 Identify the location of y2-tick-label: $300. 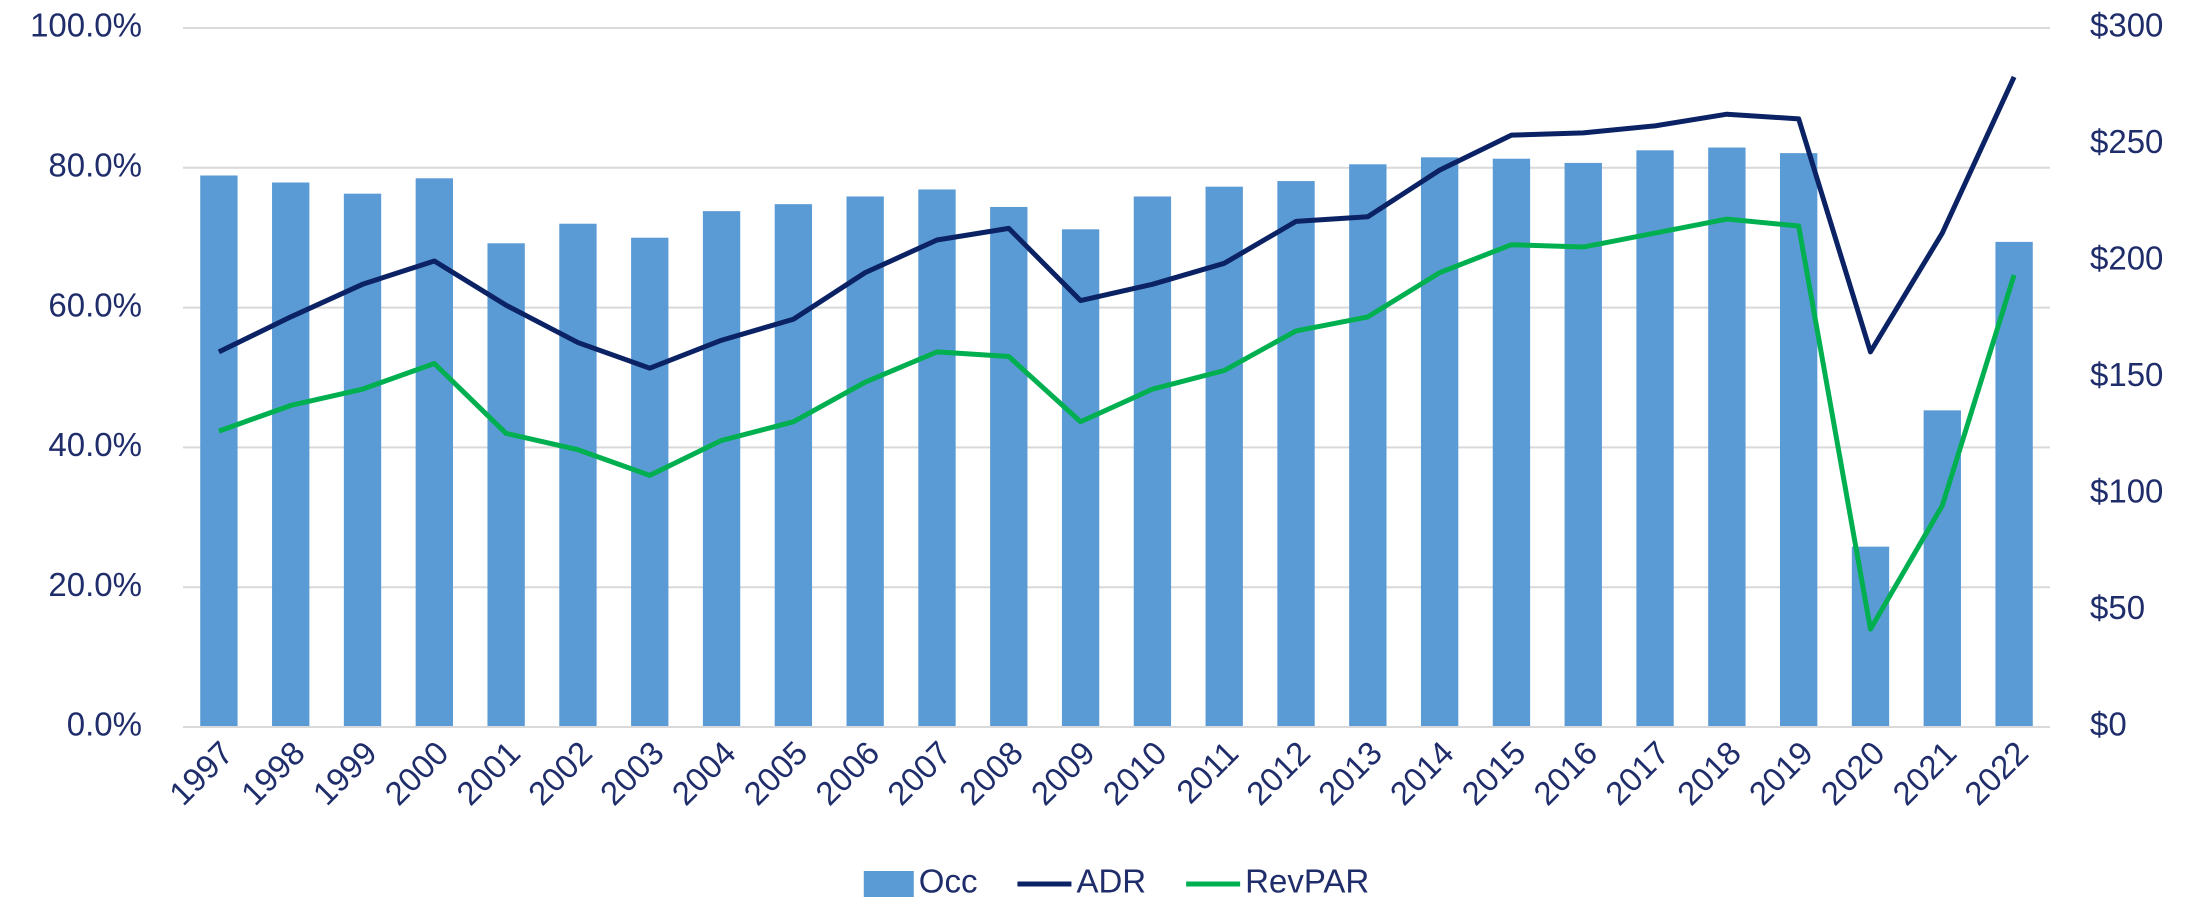
(2126, 25).